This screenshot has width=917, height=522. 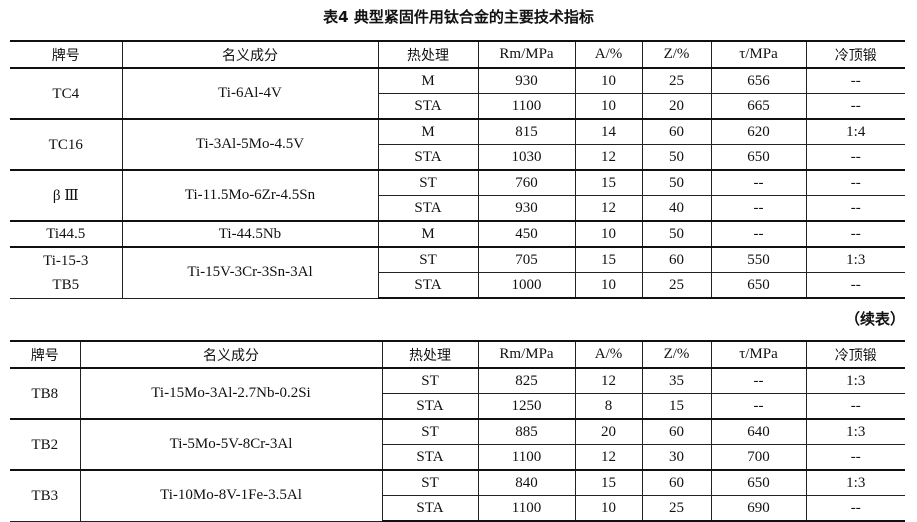 What do you see at coordinates (457, 457) in the screenshot?
I see `table-row: STA 1100 12 30 700 --` at bounding box center [457, 457].